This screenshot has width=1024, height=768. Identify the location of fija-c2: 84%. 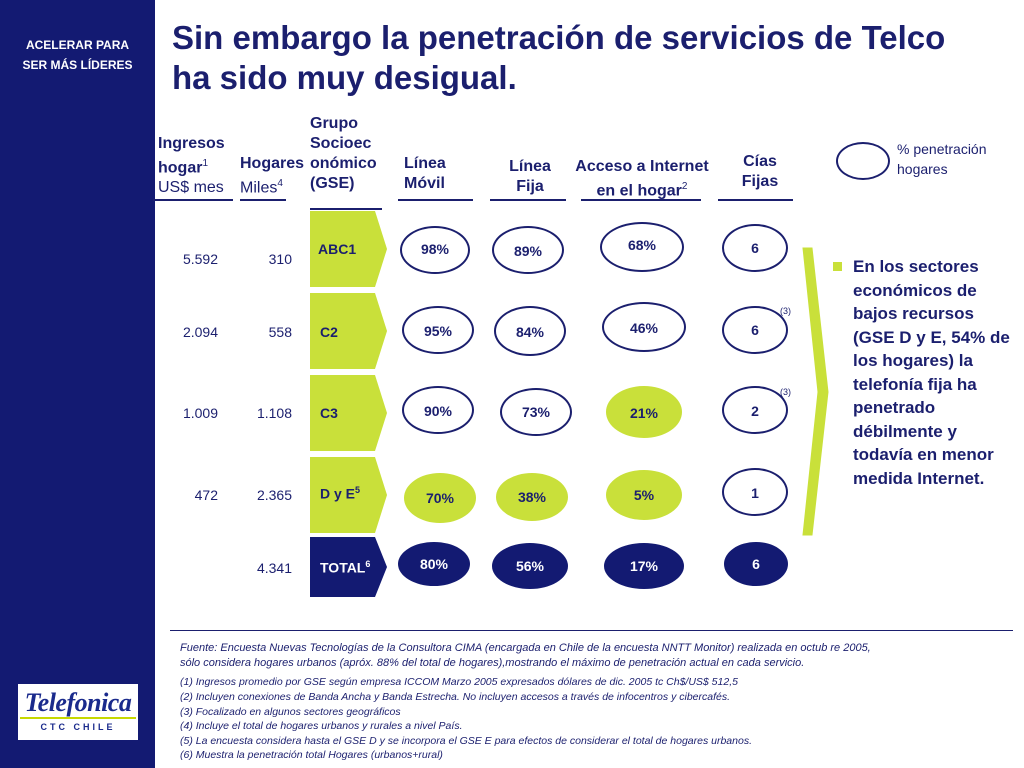
(530, 332).